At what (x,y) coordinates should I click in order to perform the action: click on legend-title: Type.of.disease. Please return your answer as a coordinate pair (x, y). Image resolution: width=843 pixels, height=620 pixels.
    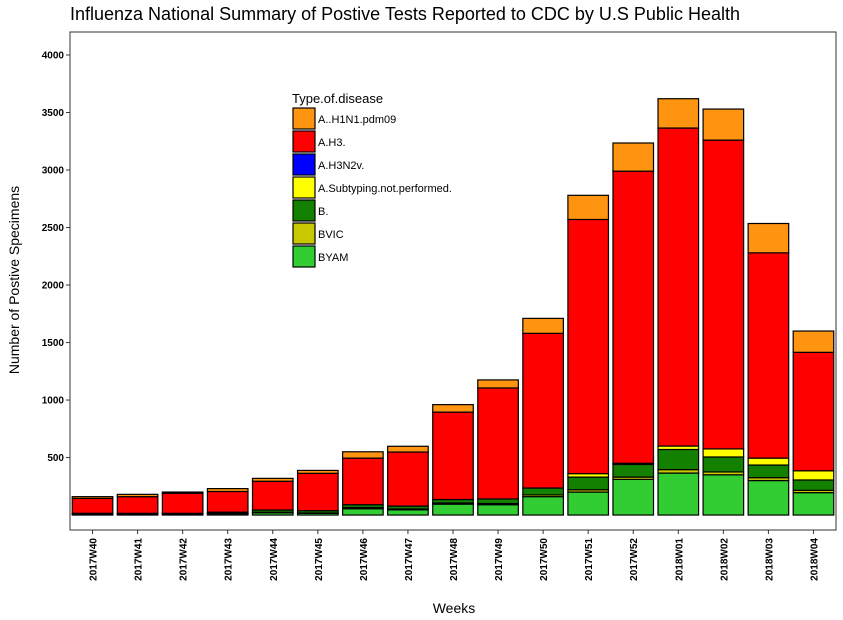
    Looking at the image, I should click on (337, 98).